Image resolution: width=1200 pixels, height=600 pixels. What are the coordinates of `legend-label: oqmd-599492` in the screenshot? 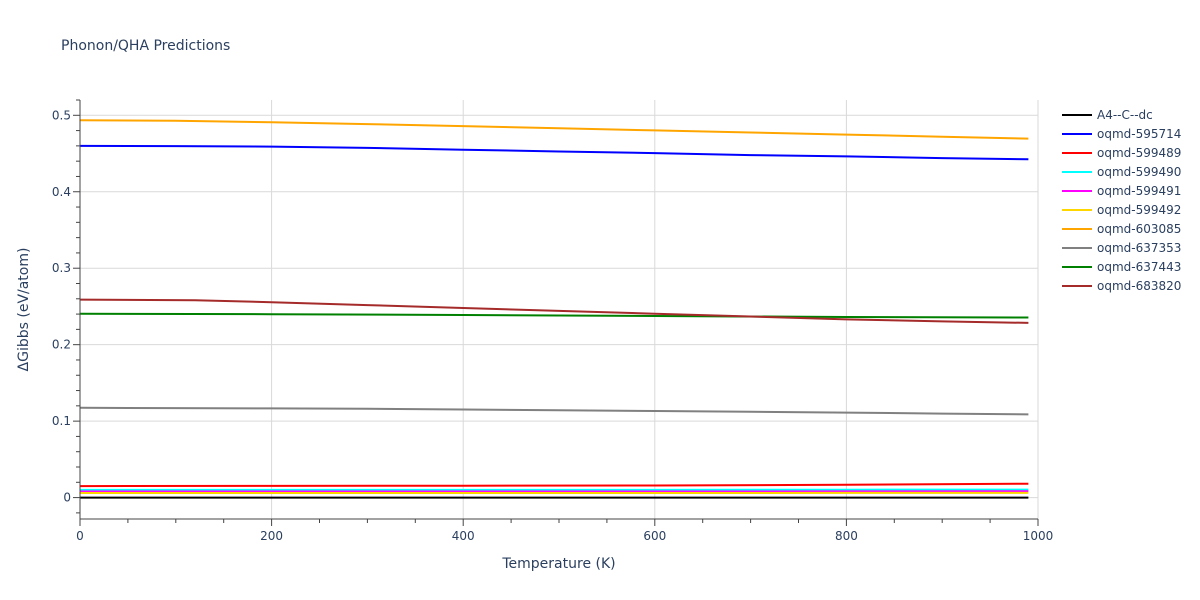 It's located at (1139, 210).